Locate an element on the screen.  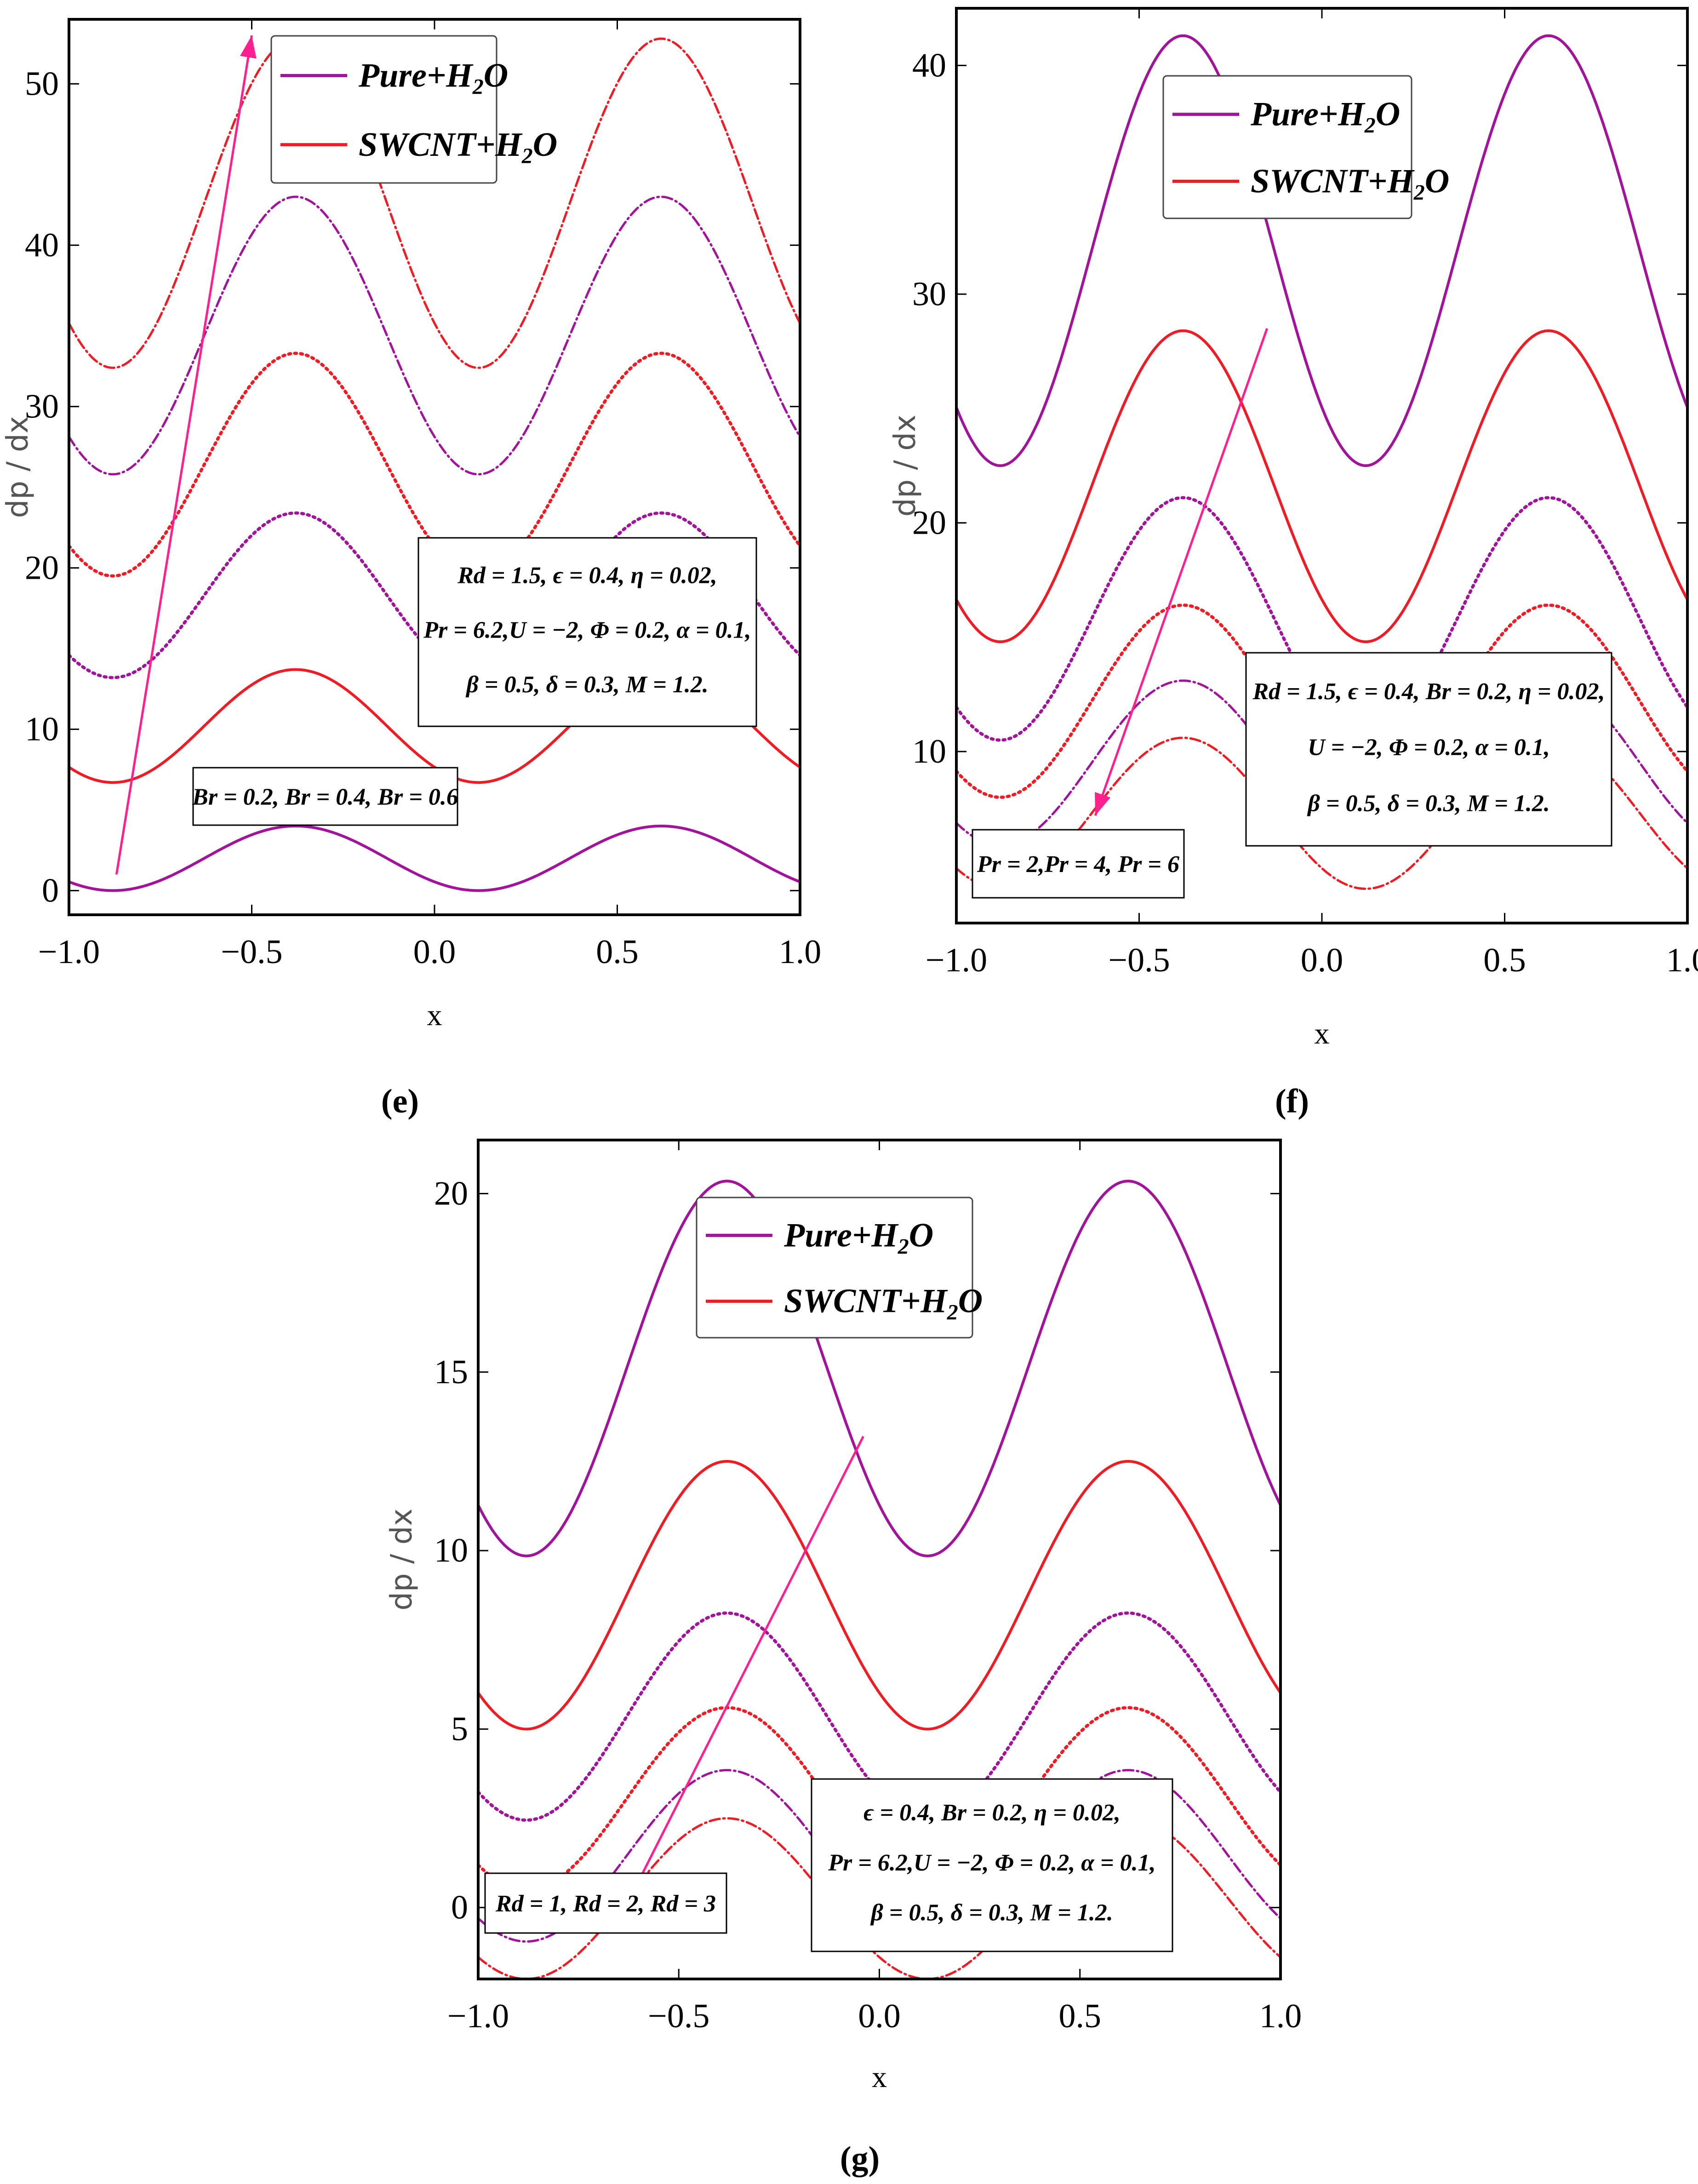
varying-parameter-box: Pr = 2,Pr = 4, Pr = 6 is located at coordinates (1078, 864).